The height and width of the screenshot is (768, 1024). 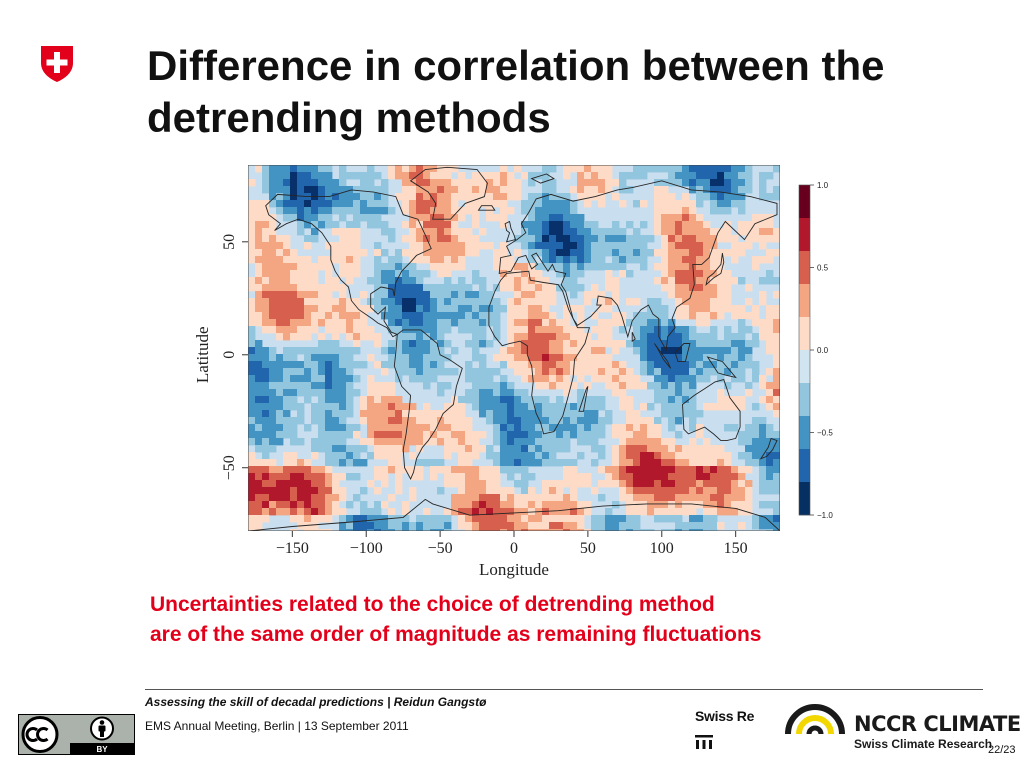 What do you see at coordinates (715, 269) in the screenshot?
I see `coastline-japan` at bounding box center [715, 269].